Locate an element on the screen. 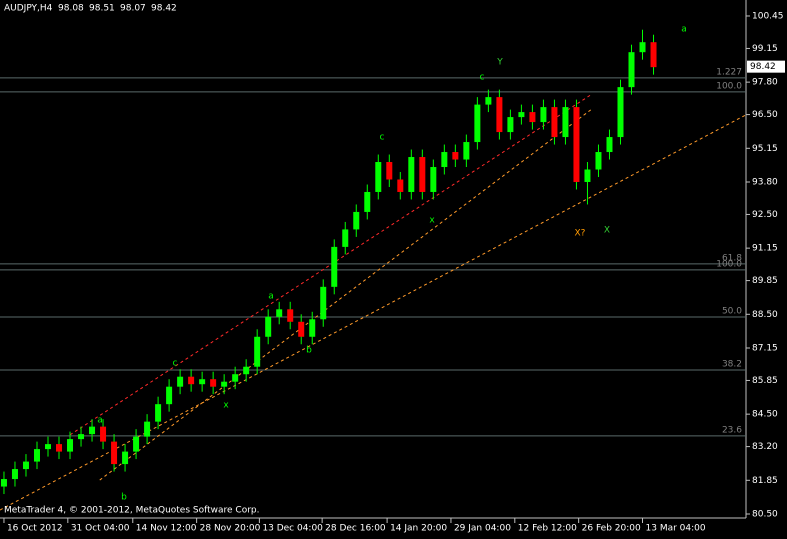 The height and width of the screenshot is (539, 787). header-value: 98.51 is located at coordinates (102, 9).